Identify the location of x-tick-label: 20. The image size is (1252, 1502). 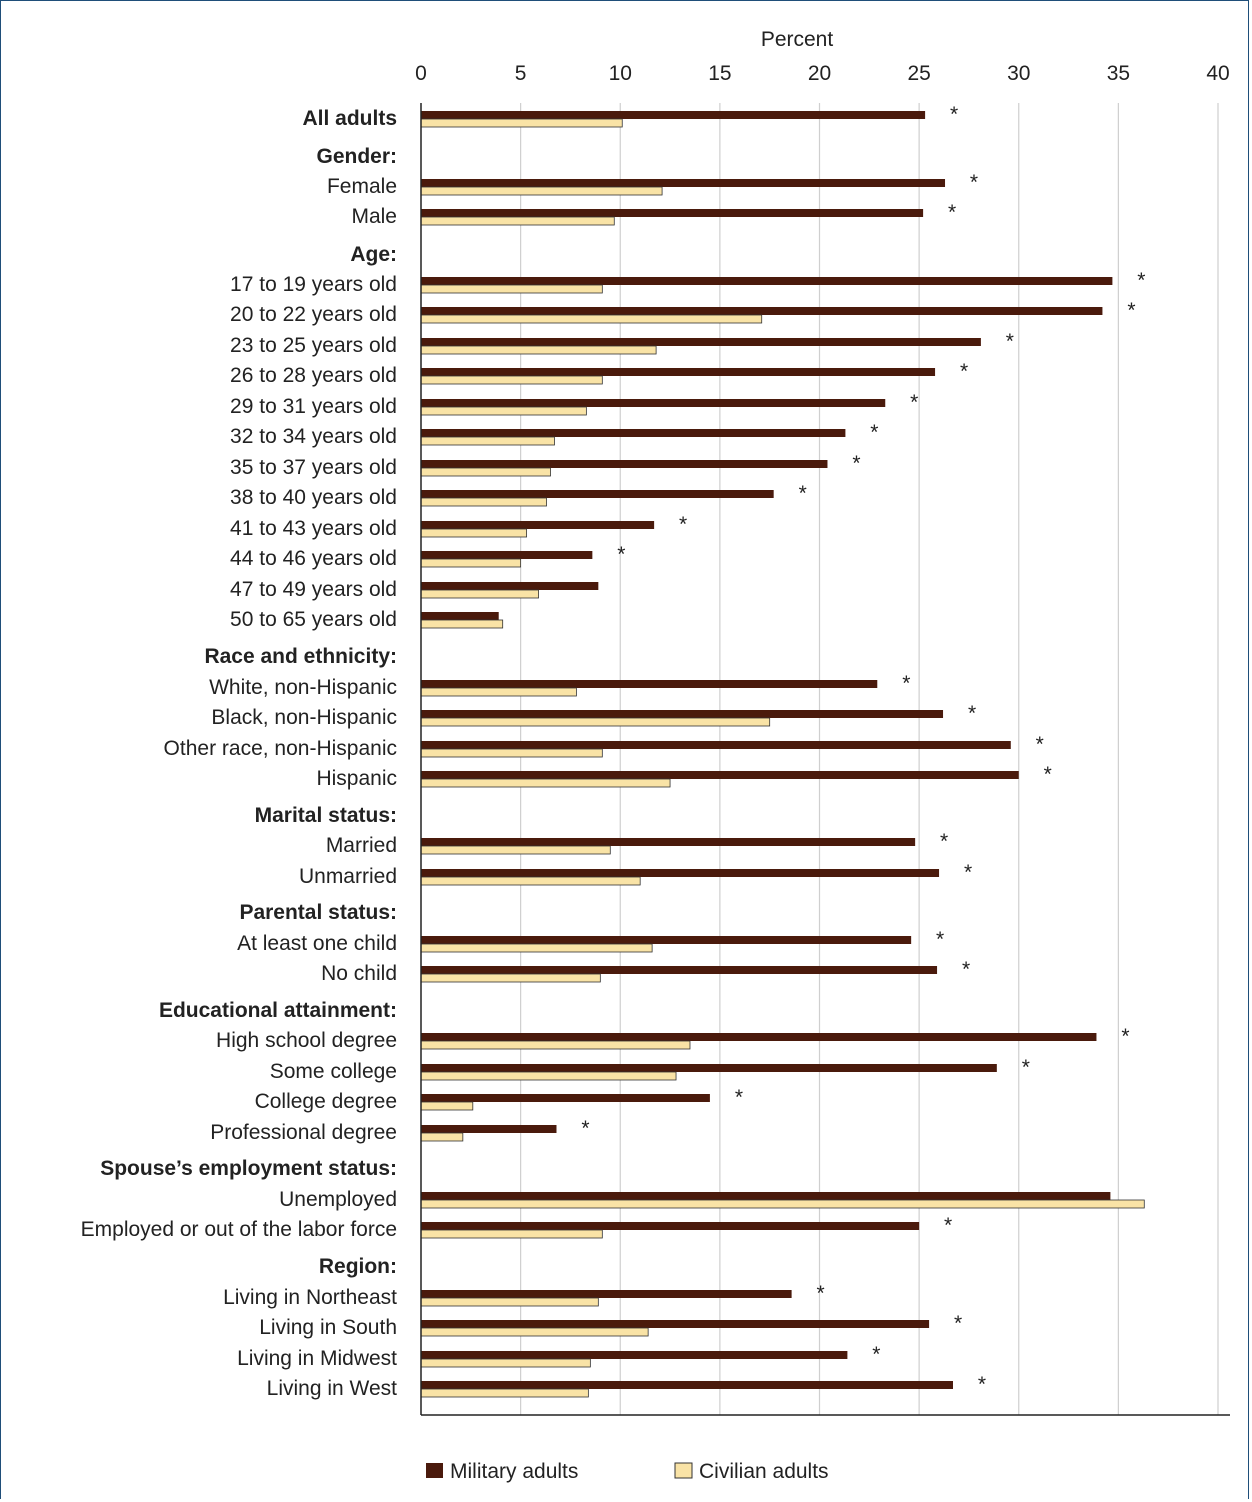
(819, 73).